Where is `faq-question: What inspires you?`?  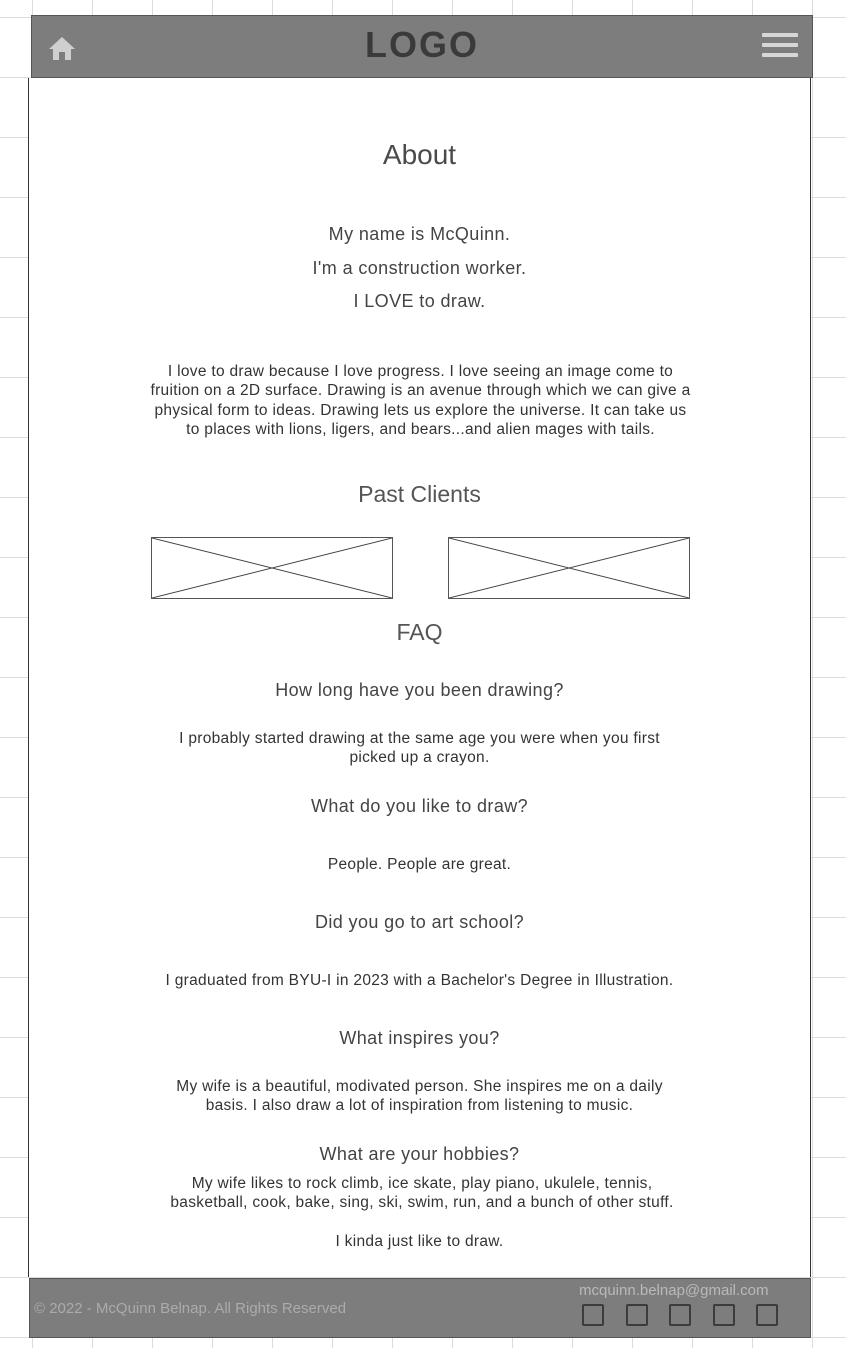 faq-question: What inspires you? is located at coordinates (419, 1038).